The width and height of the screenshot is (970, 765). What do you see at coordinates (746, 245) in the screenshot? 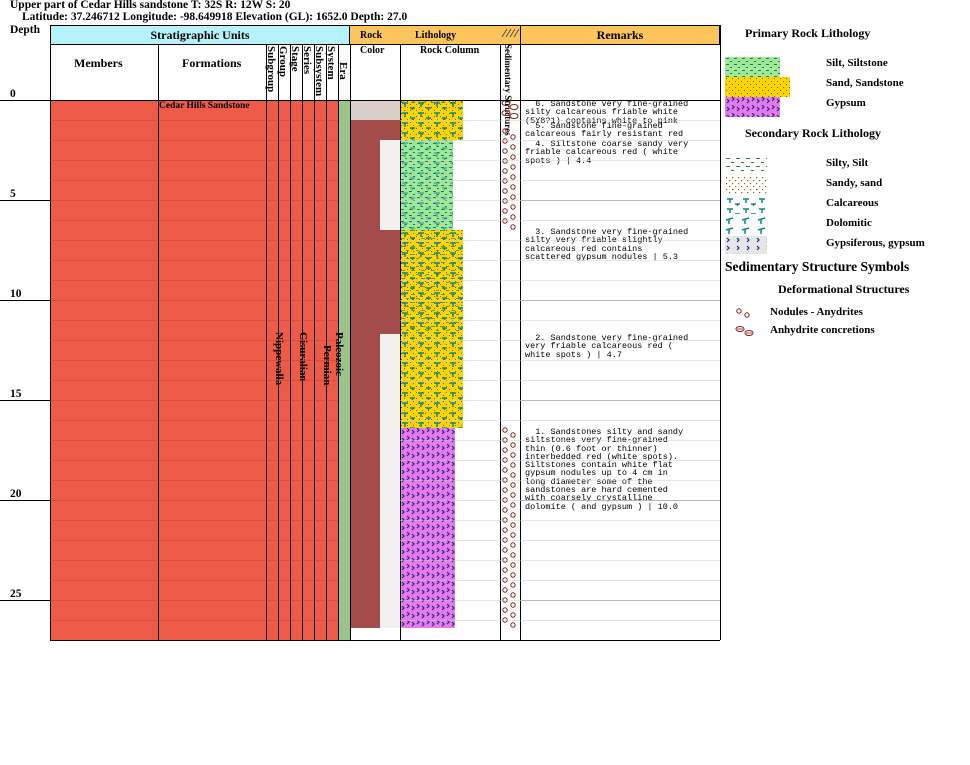
I see `legend-gypsiferous-swatch` at bounding box center [746, 245].